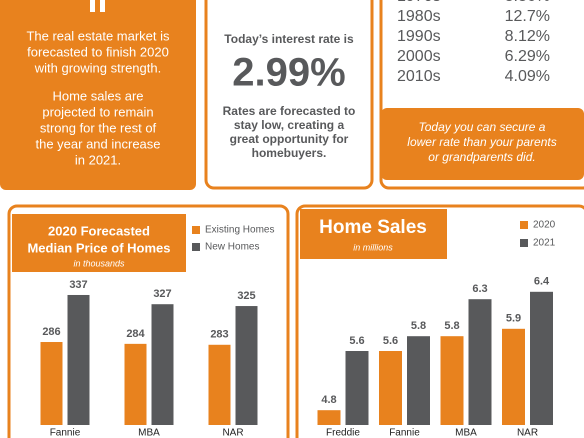 This screenshot has width=584, height=438. I want to click on intro-text: in 2021., so click(98, 159).